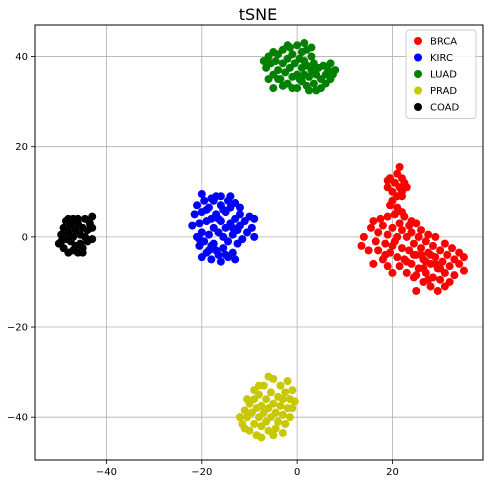 This screenshot has height=484, width=492. I want to click on legend-label-prad: PRAD, so click(443, 91).